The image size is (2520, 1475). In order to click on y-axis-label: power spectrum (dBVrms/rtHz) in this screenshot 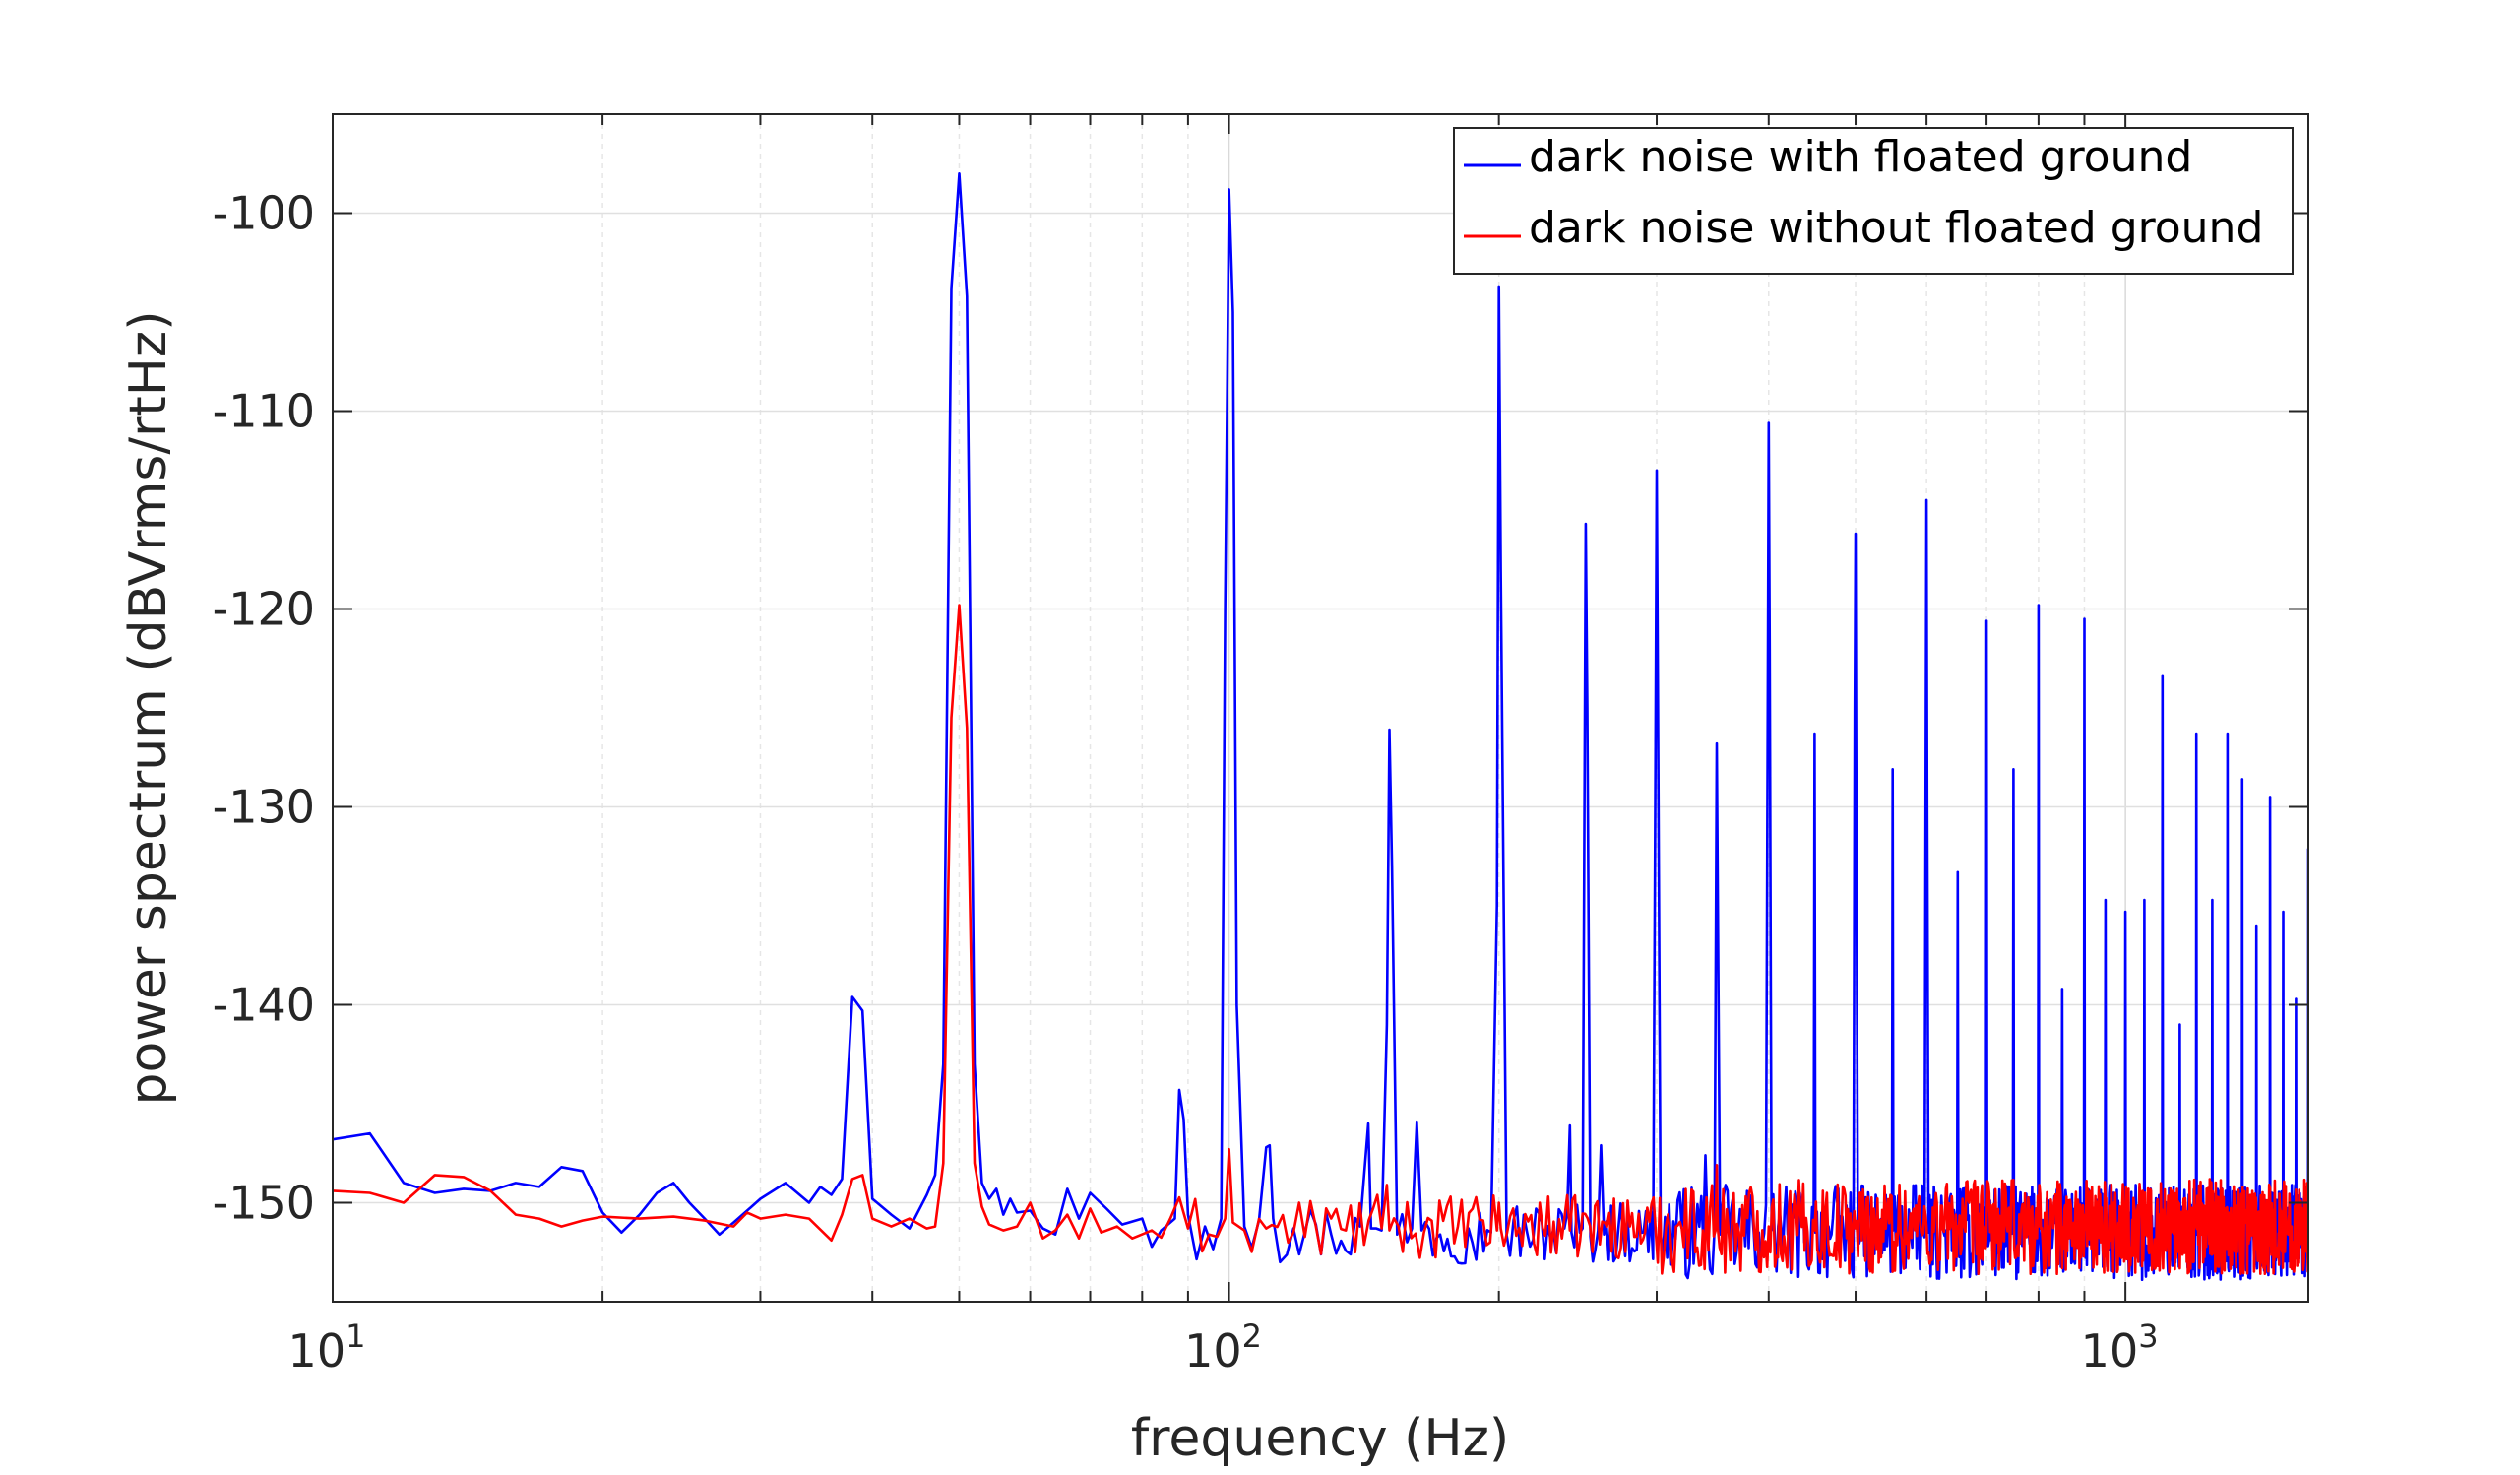, I will do `click(148, 708)`.